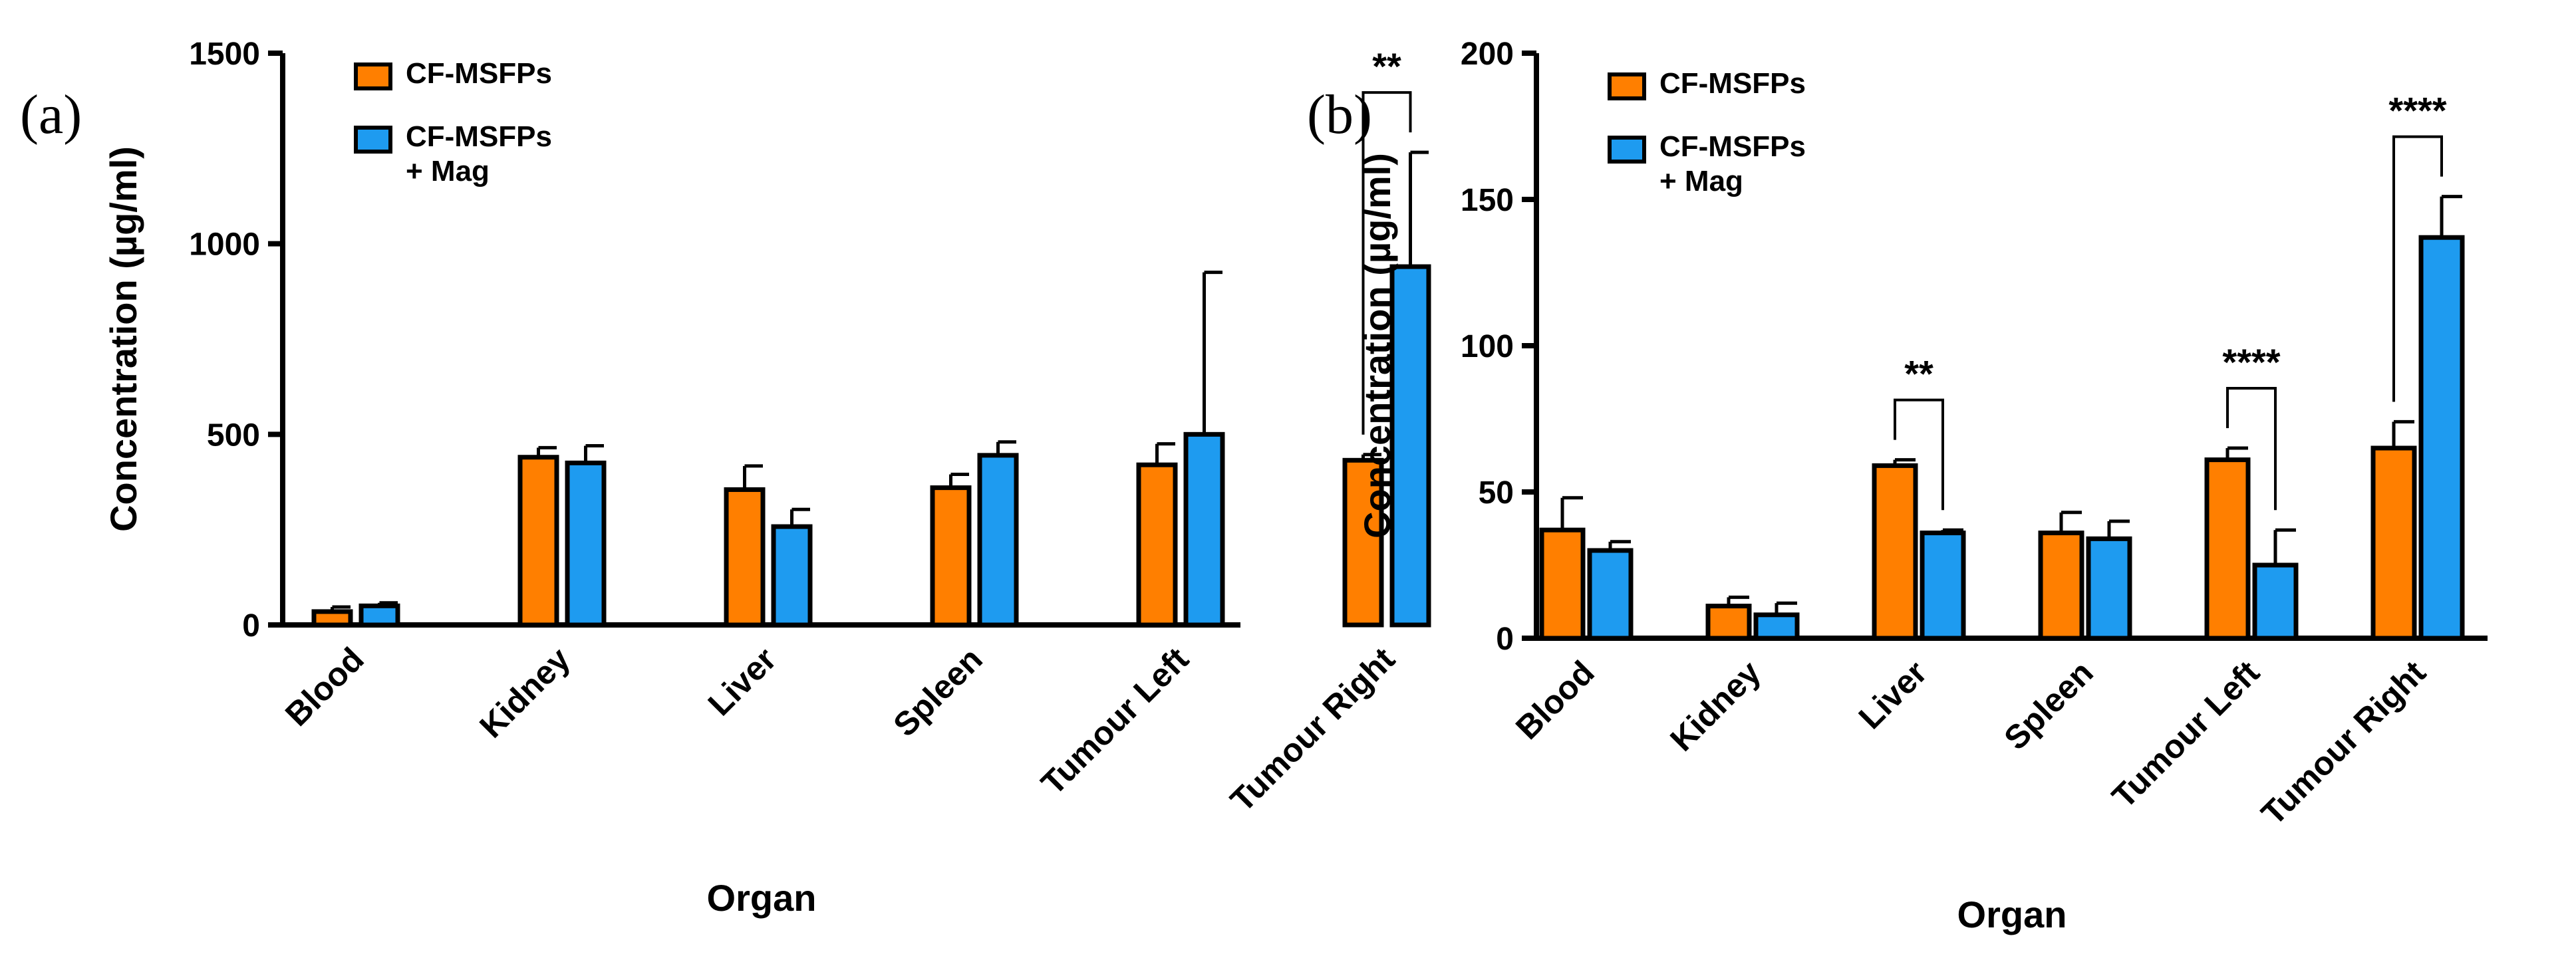 The width and height of the screenshot is (2576, 958). Describe the element at coordinates (1488, 54) in the screenshot. I see `y-tick-label: 200` at that location.